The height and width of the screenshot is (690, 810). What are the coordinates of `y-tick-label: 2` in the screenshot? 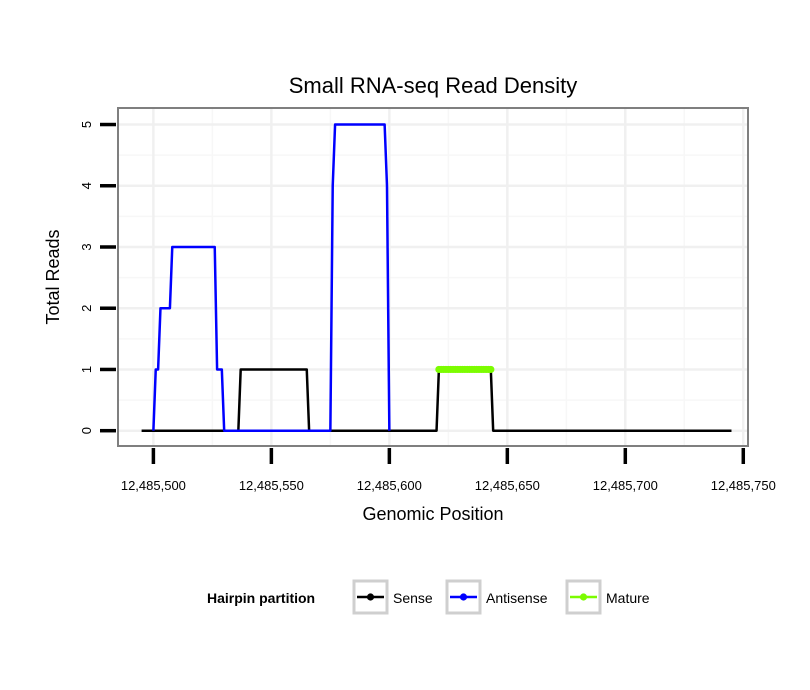 It's located at (86, 308).